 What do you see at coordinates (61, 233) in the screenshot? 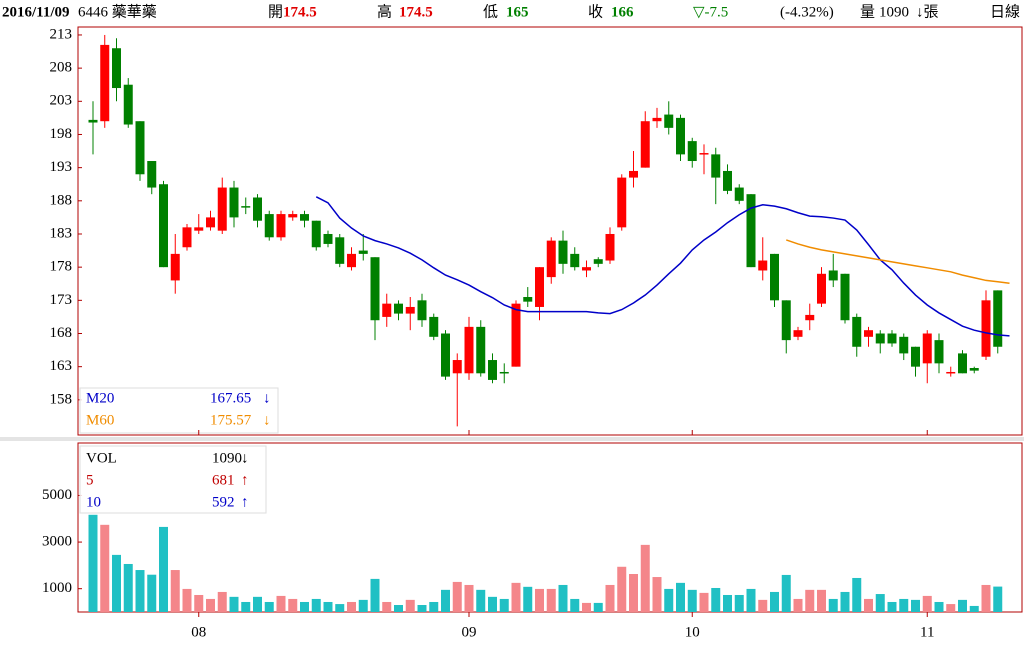
I see `y-tick-label: 183` at bounding box center [61, 233].